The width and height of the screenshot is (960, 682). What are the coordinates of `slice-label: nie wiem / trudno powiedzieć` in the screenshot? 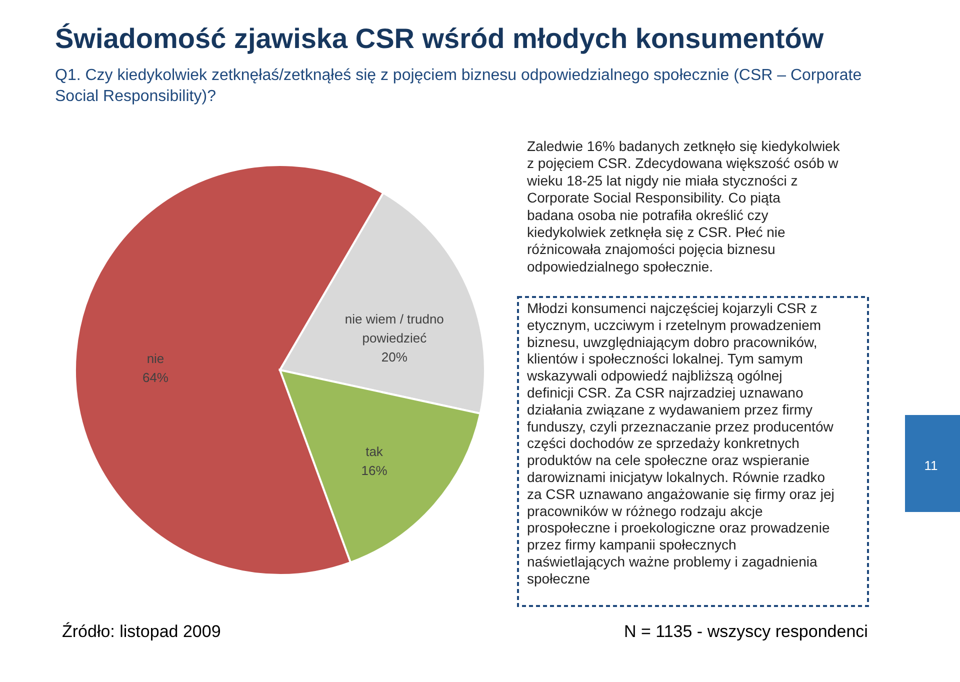 It's located at (394, 329).